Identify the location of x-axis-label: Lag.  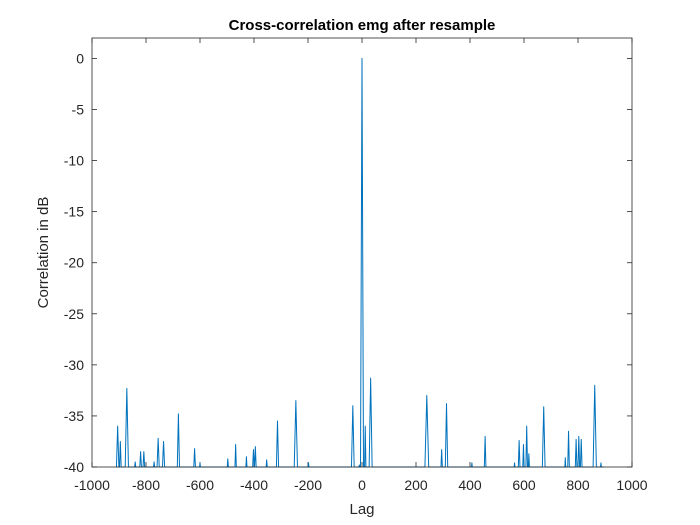
(361, 509).